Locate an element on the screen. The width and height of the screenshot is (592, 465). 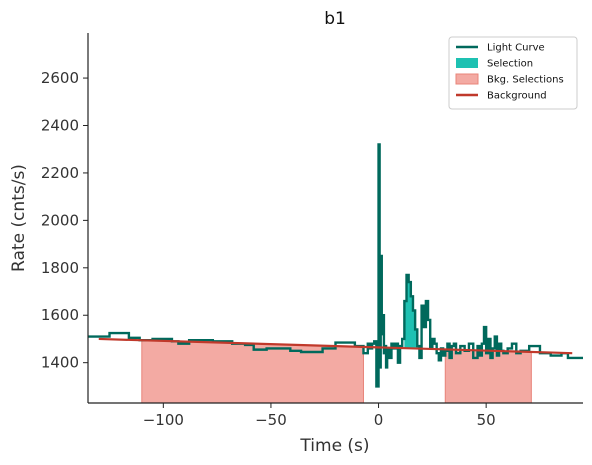
y-tick-label: 1800 is located at coordinates (60, 268).